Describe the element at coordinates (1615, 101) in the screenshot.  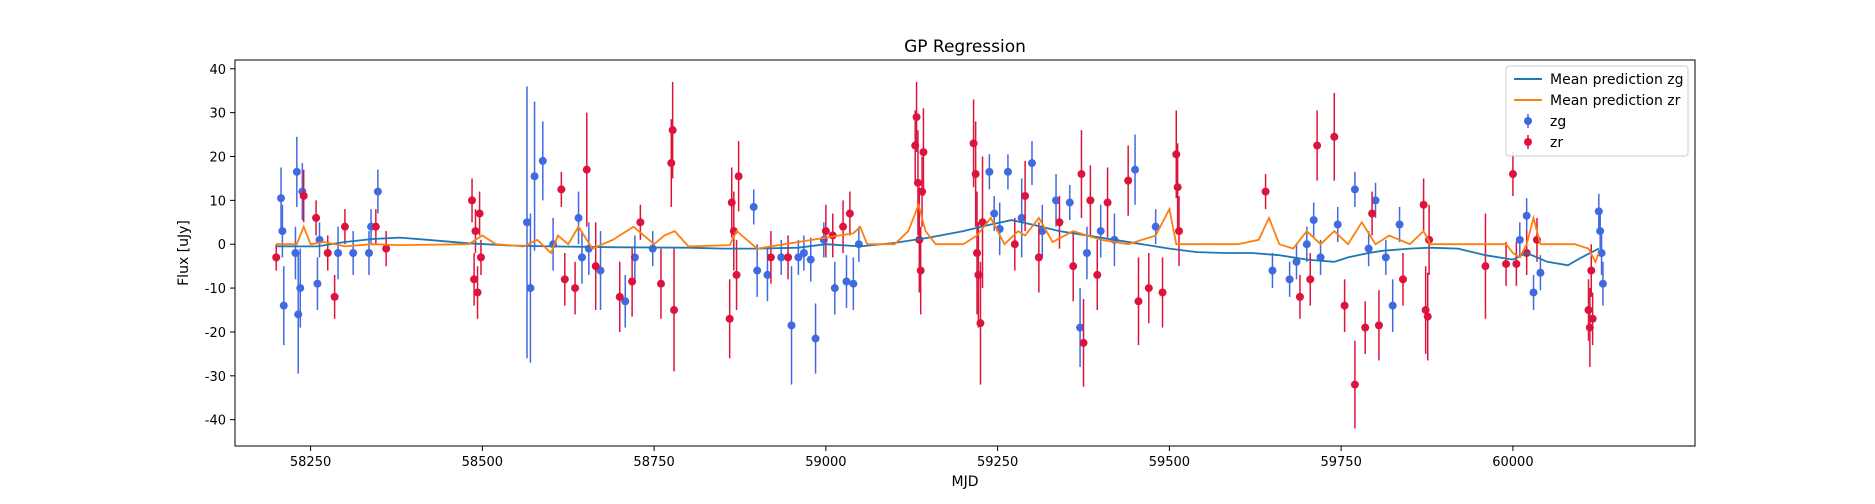
I see `legend-label: Mean prediction zr` at that location.